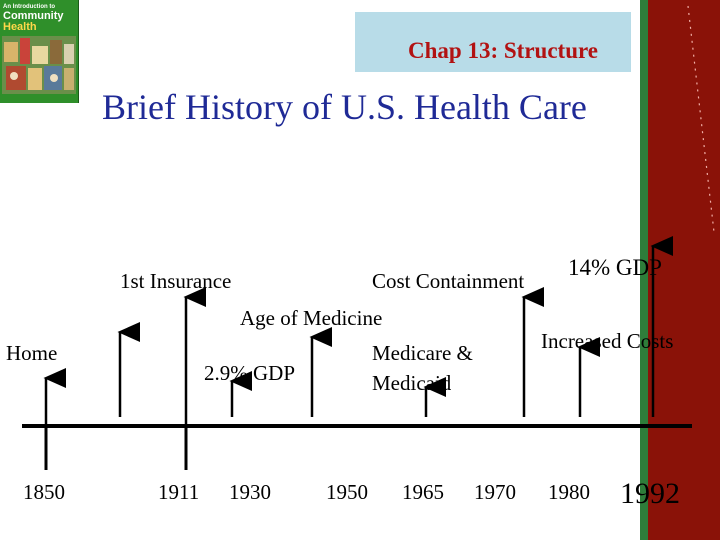  What do you see at coordinates (176, 281) in the screenshot?
I see `label-first-insurance: 1st Insurance` at bounding box center [176, 281].